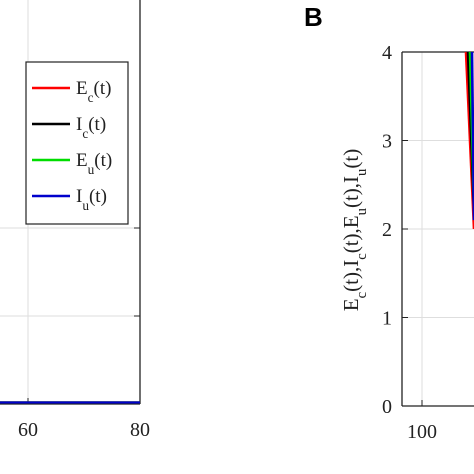 This screenshot has width=474, height=474. I want to click on right-y-axis-label-text: Ec(t),Ic(t),Eu(t),Iu(t), so click(354, 230).